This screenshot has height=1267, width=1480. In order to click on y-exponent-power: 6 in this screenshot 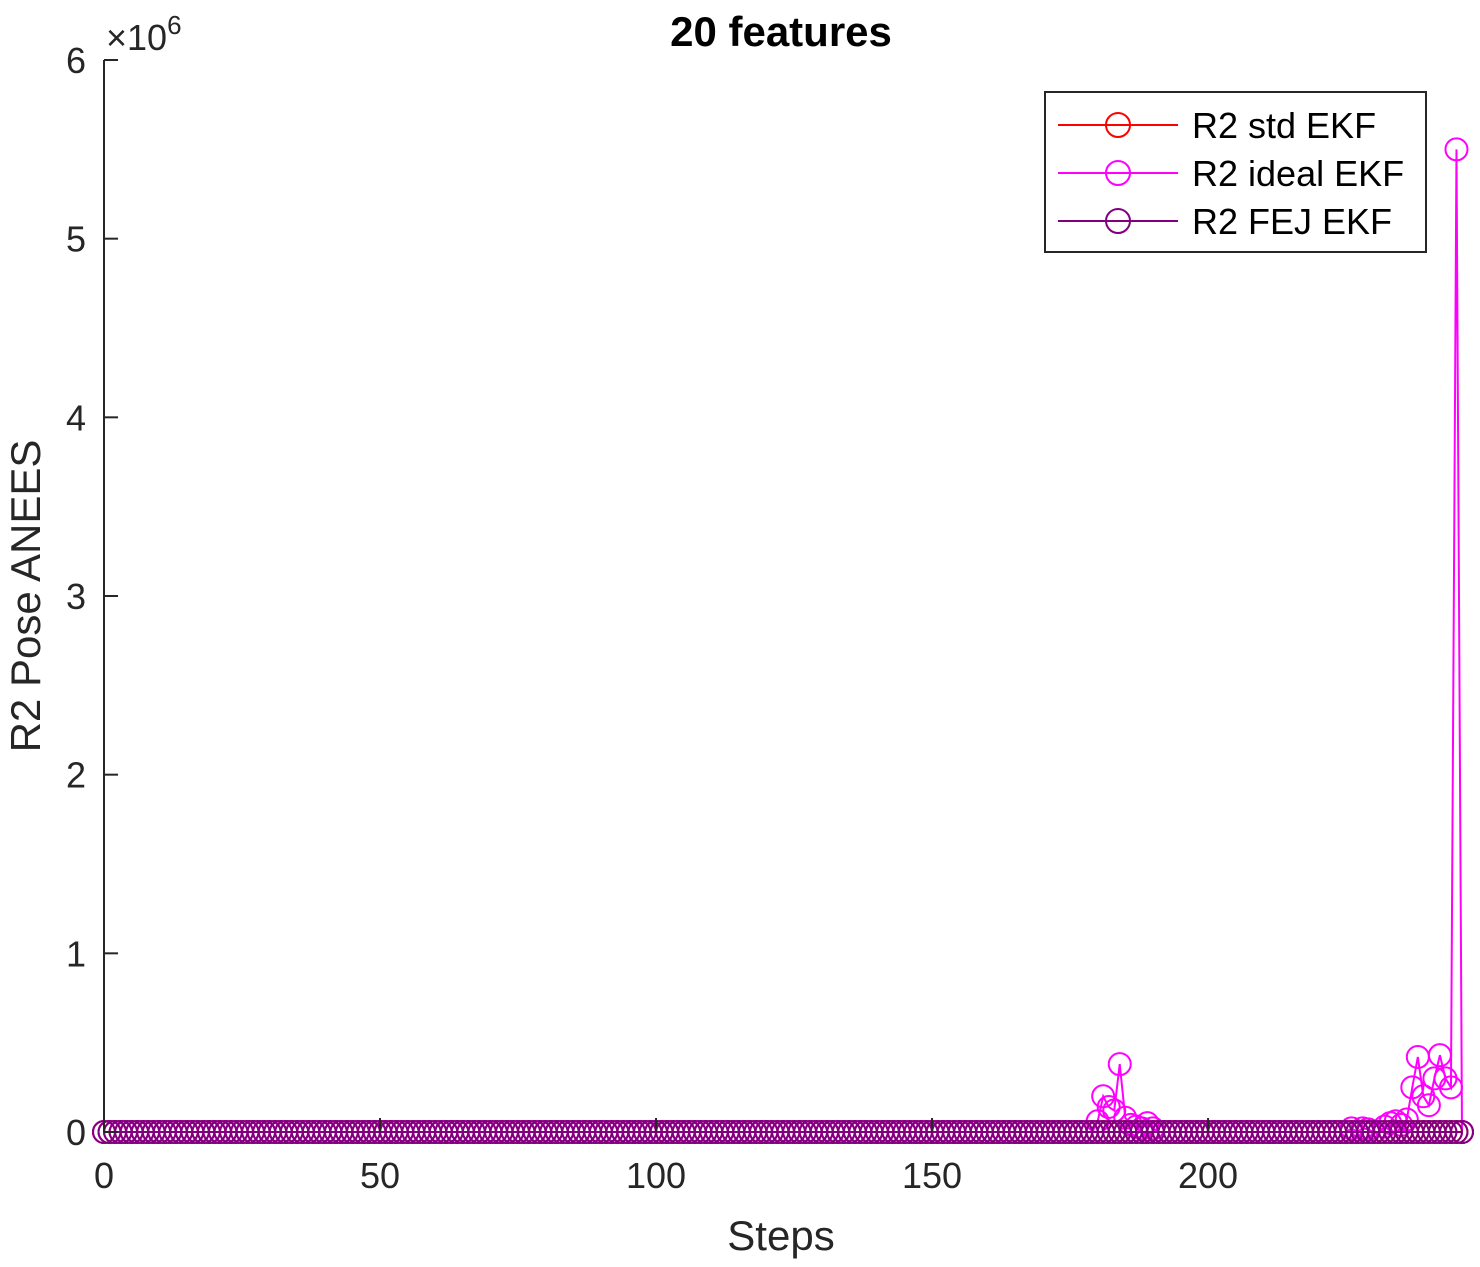, I will do `click(174, 25)`.